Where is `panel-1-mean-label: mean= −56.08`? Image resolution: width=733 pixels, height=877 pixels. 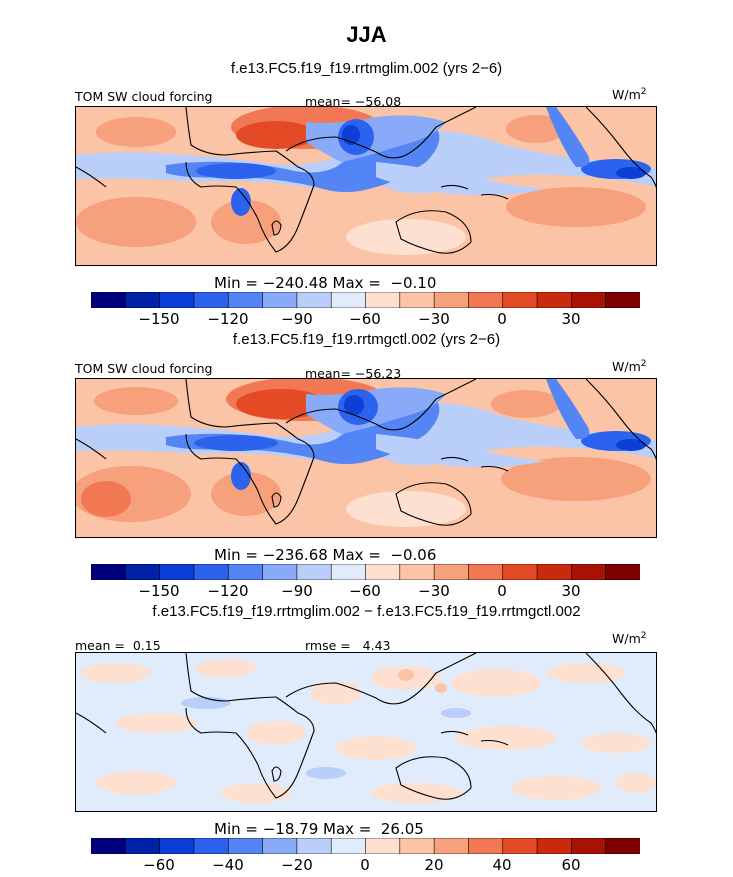 panel-1-mean-label: mean= −56.08 is located at coordinates (353, 101).